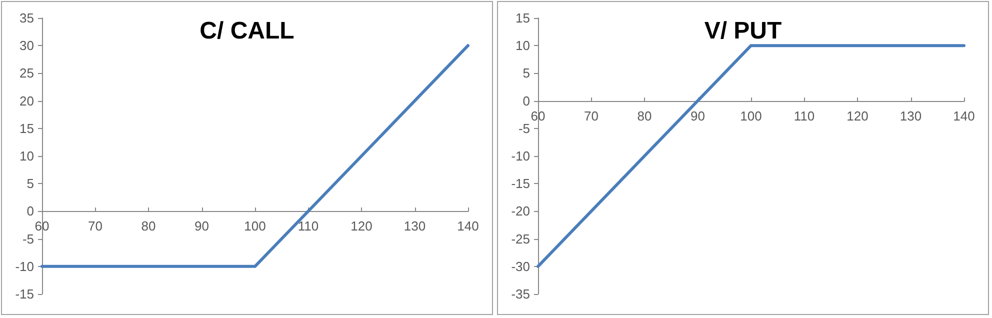  What do you see at coordinates (520, 266) in the screenshot?
I see `y-tick-label: -30` at bounding box center [520, 266].